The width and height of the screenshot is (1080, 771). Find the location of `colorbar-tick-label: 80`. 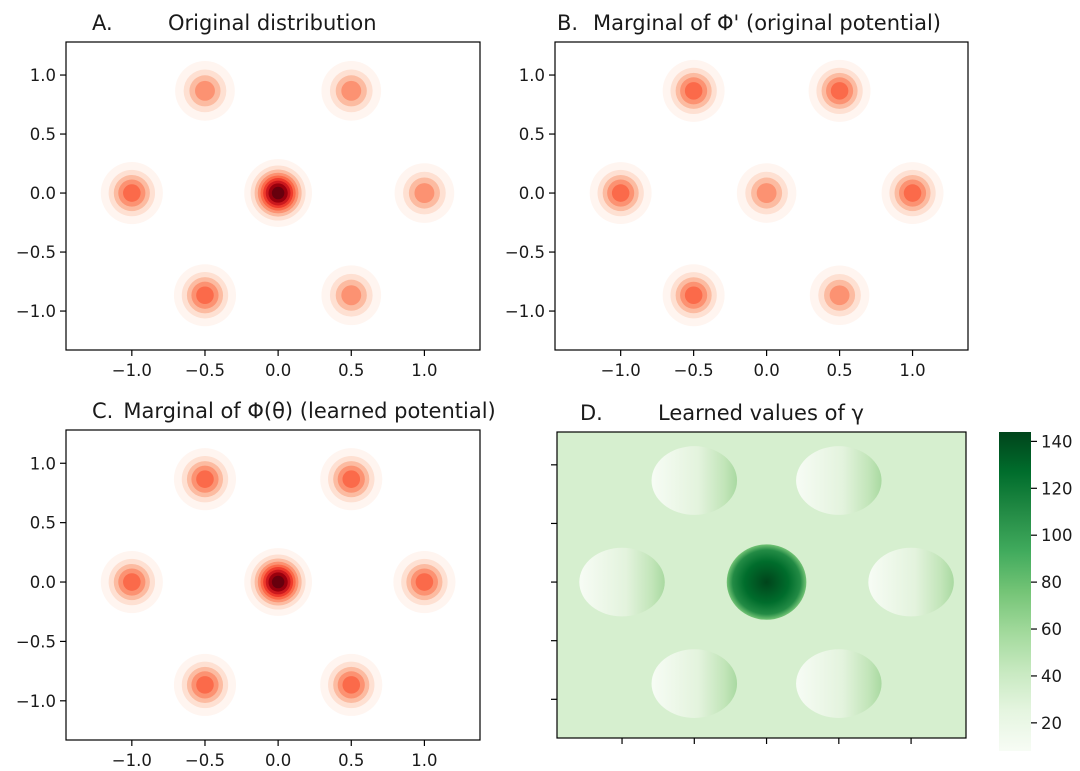

colorbar-tick-label: 80 is located at coordinates (1051, 582).